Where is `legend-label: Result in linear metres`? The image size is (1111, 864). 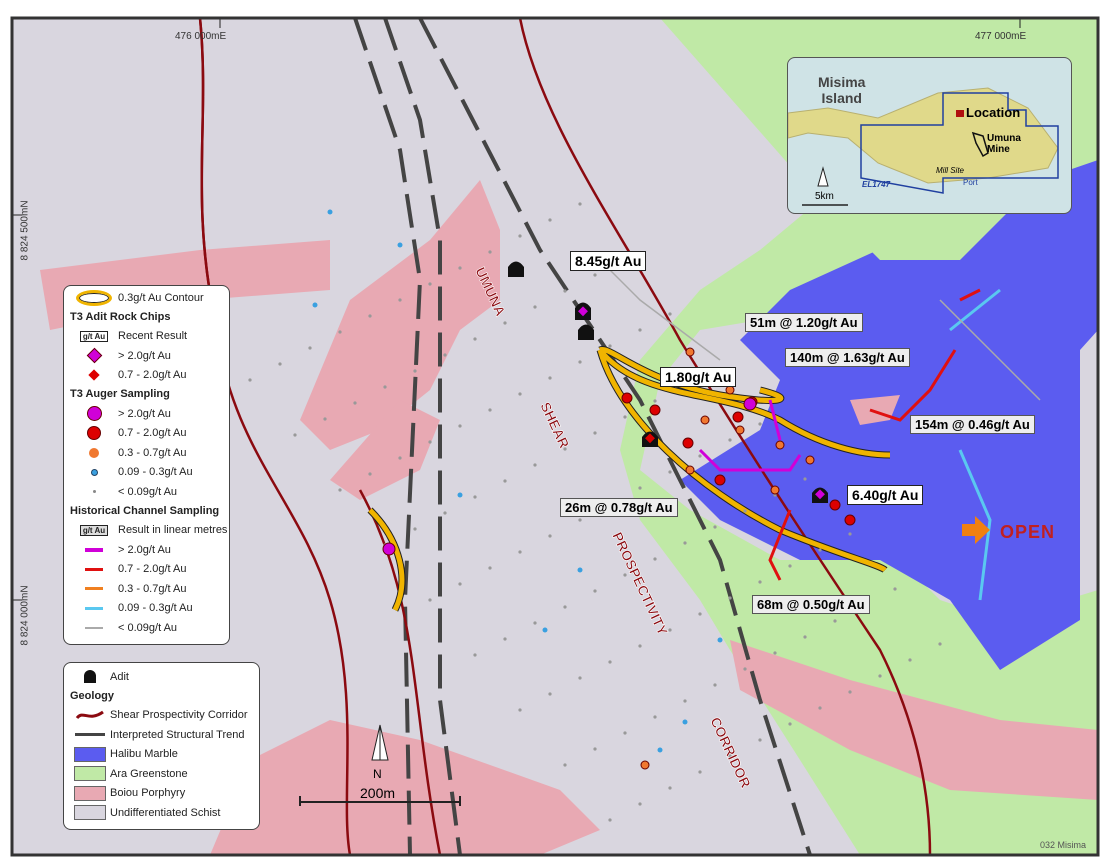 legend-label: Result in linear metres is located at coordinates (173, 530).